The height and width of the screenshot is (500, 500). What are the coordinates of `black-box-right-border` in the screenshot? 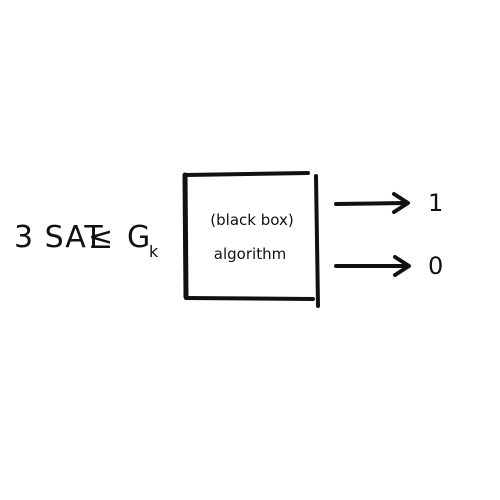 It's located at (317, 241).